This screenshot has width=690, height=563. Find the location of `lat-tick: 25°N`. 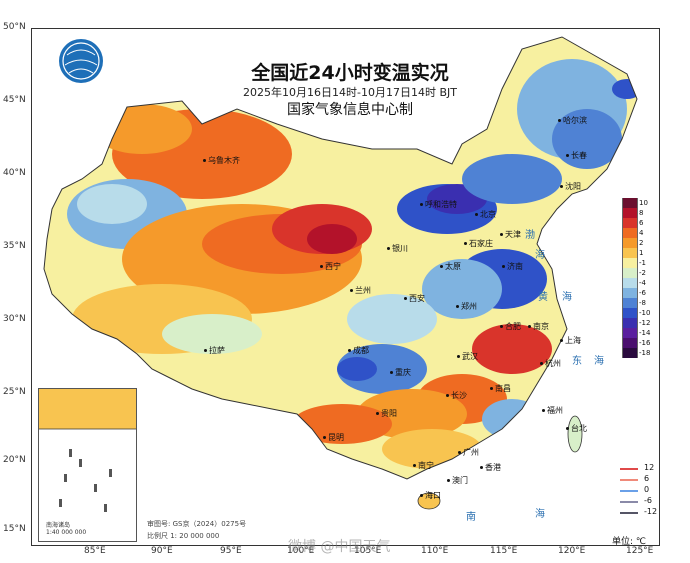

lat-tick: 25°N is located at coordinates (14, 392).